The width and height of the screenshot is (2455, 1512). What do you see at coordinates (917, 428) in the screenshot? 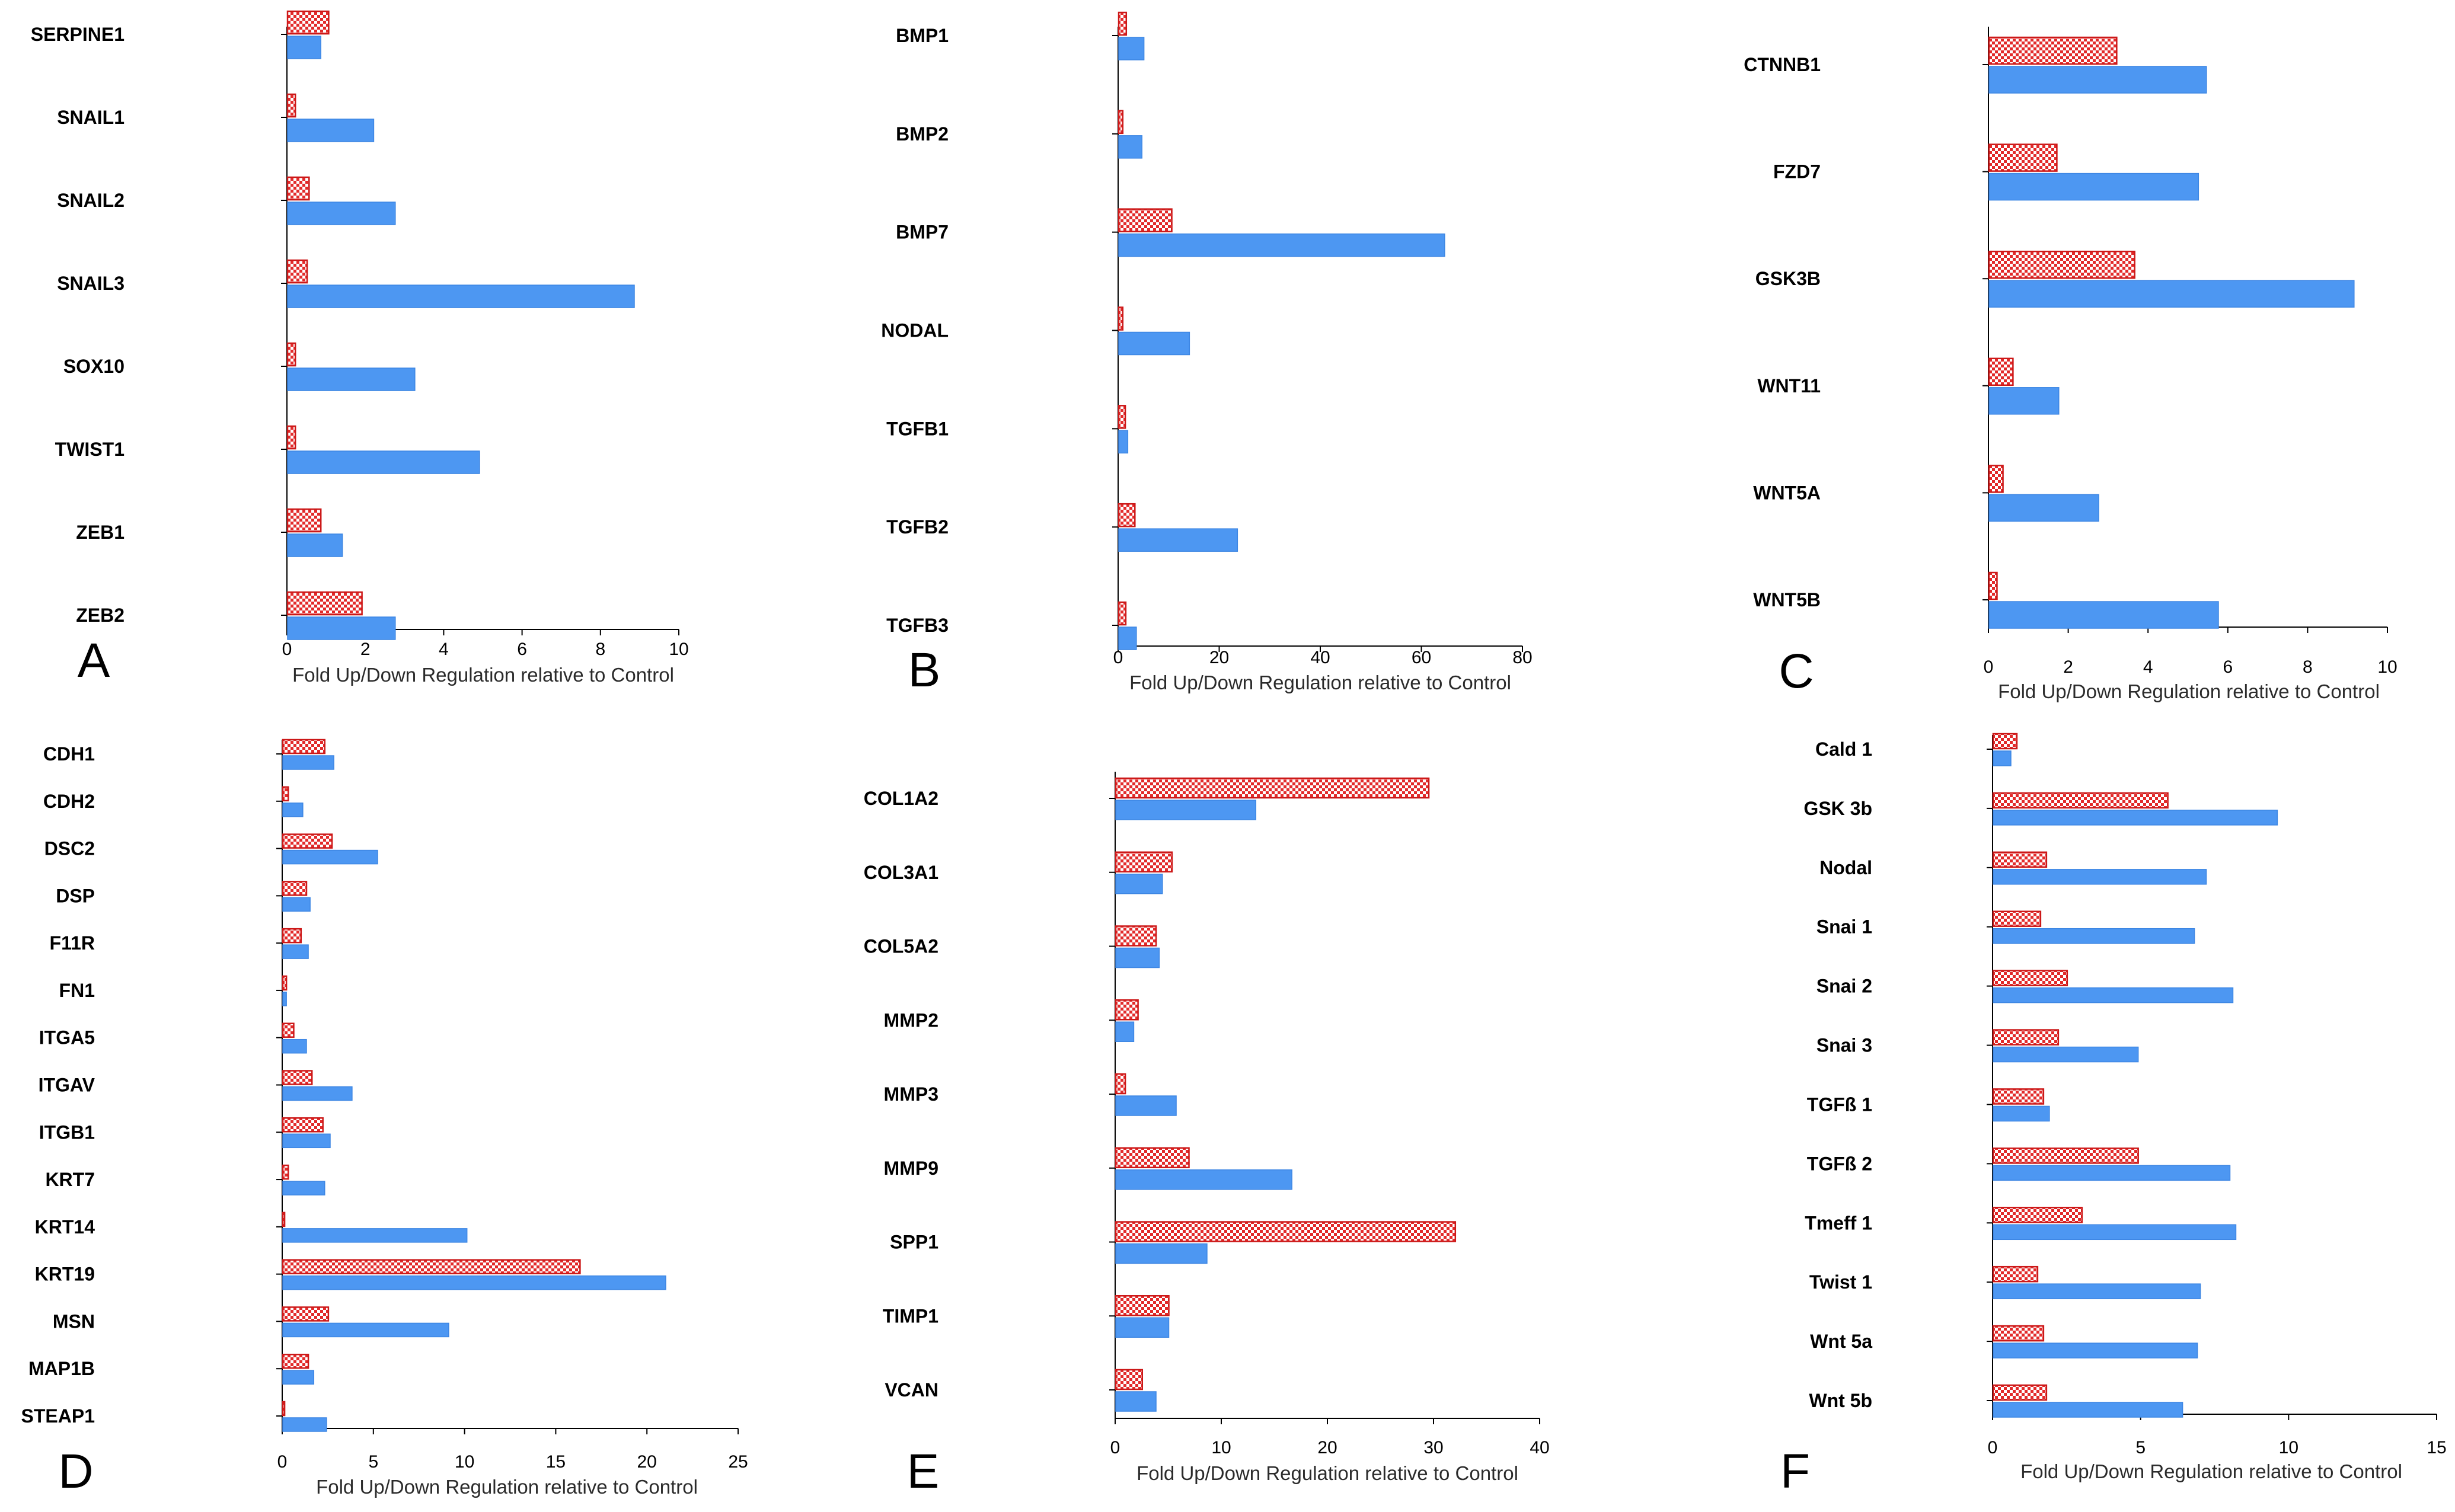
I see `gene-label: TGFB1` at bounding box center [917, 428].